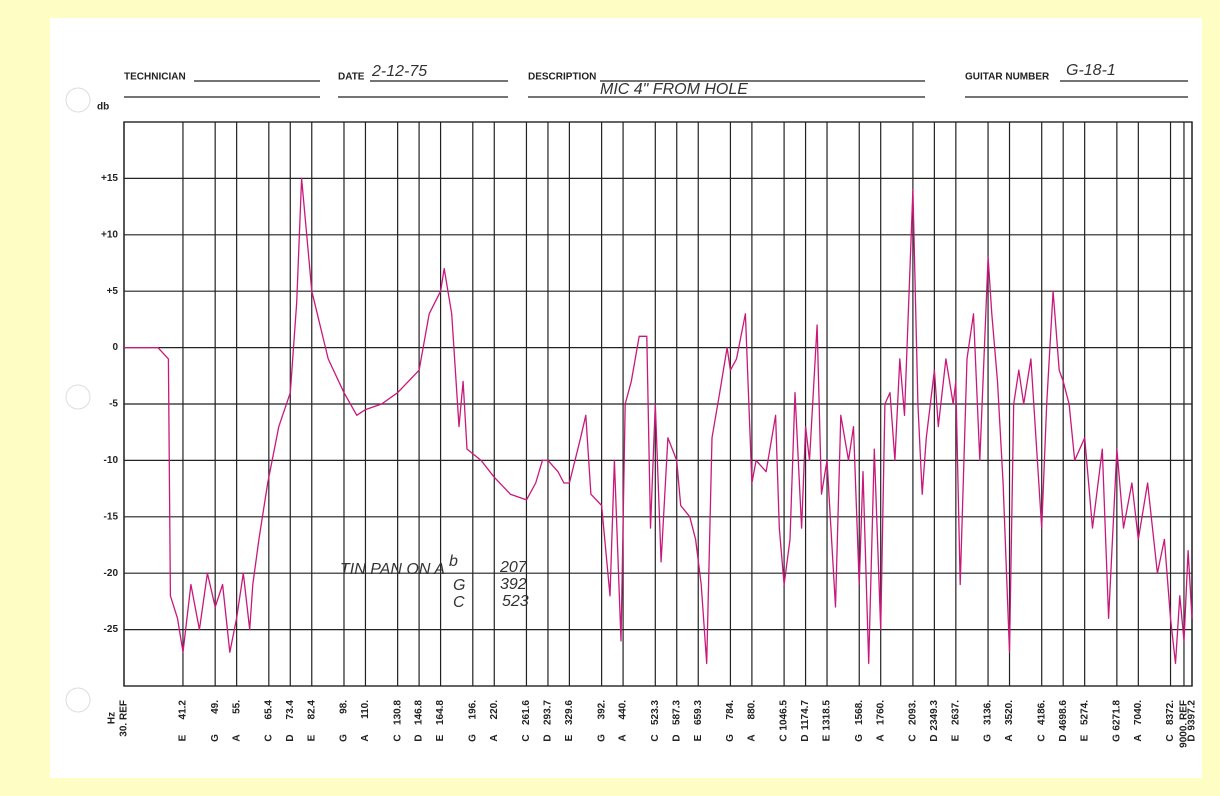 The width and height of the screenshot is (1220, 796). What do you see at coordinates (215, 707) in the screenshot?
I see `x-tick-label: 49.` at bounding box center [215, 707].